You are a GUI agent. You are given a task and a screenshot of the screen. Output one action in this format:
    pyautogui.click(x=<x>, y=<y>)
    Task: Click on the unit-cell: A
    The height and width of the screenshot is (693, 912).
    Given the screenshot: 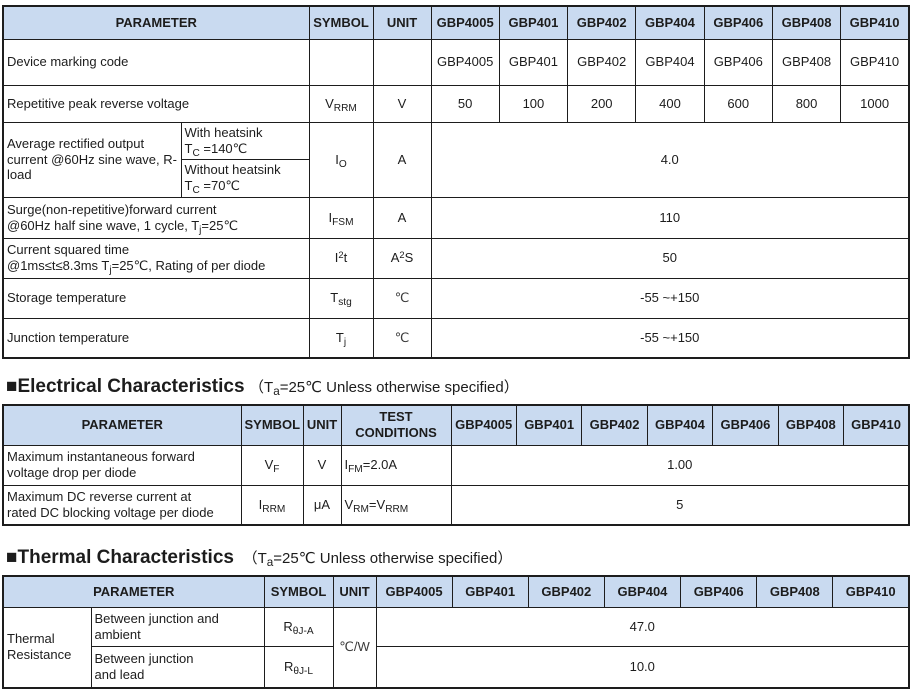 What is the action you would take?
    pyautogui.click(x=402, y=217)
    